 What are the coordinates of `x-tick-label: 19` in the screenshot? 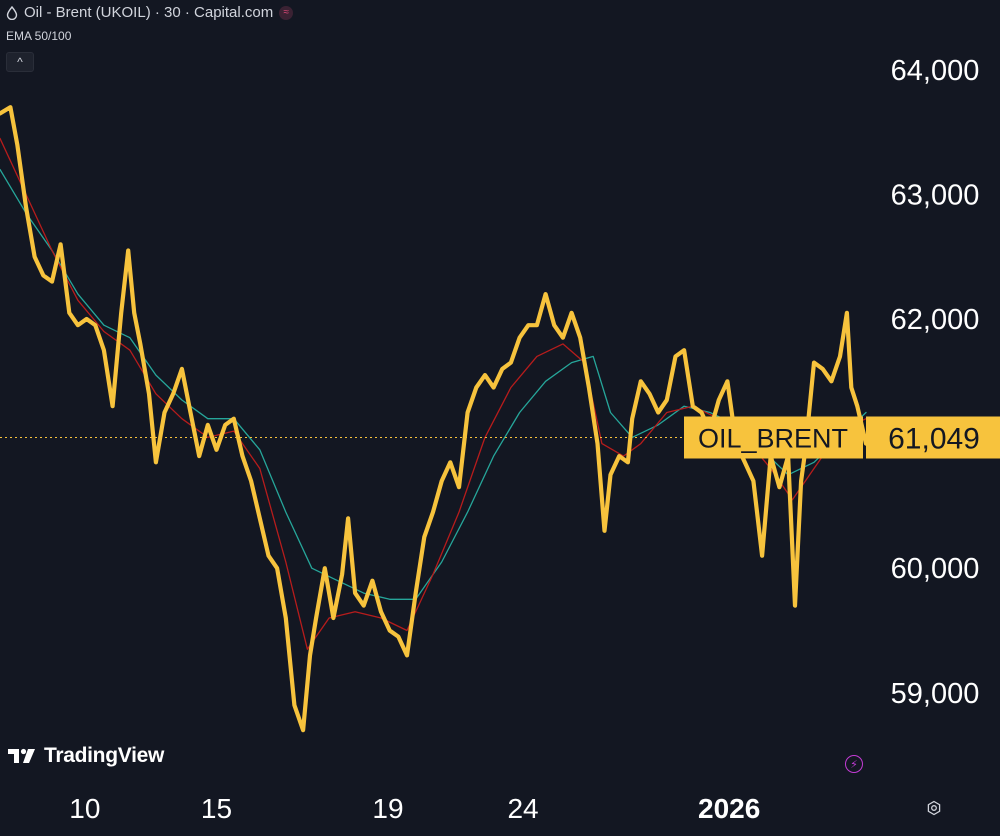 It's located at (387, 808).